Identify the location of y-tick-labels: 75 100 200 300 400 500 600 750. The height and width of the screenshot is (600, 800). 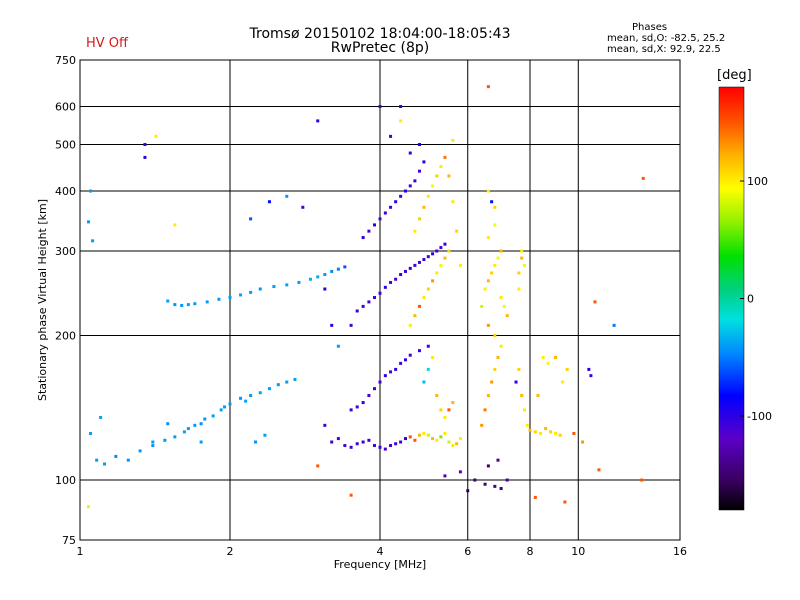
(65, 300).